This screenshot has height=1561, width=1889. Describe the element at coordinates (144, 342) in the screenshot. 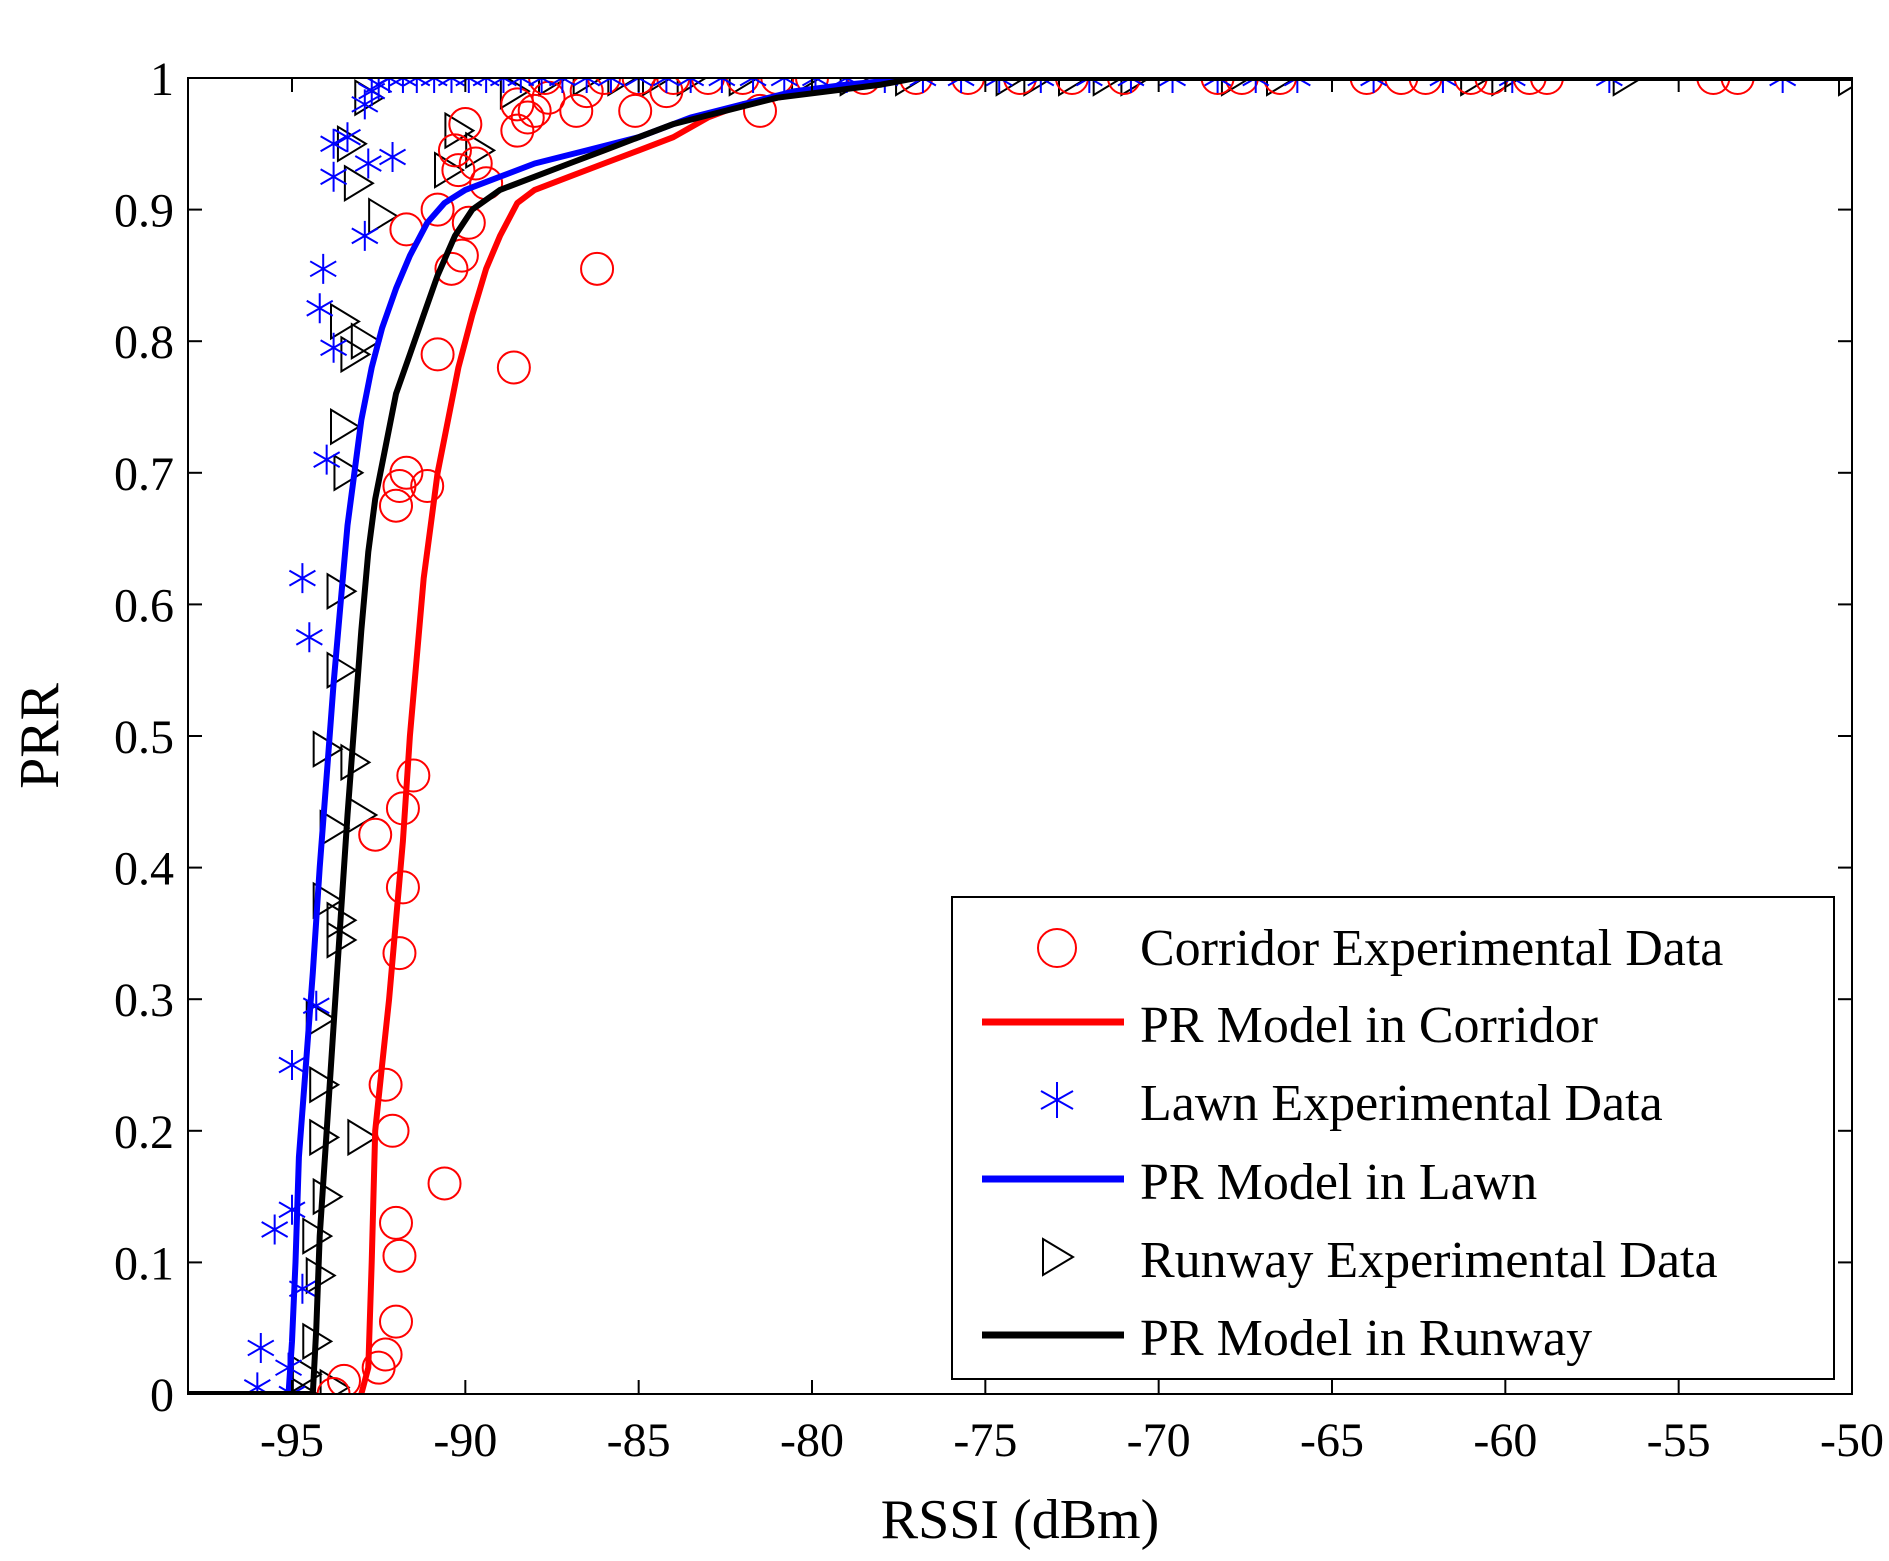

I see `y-tick-label: 0.8` at that location.